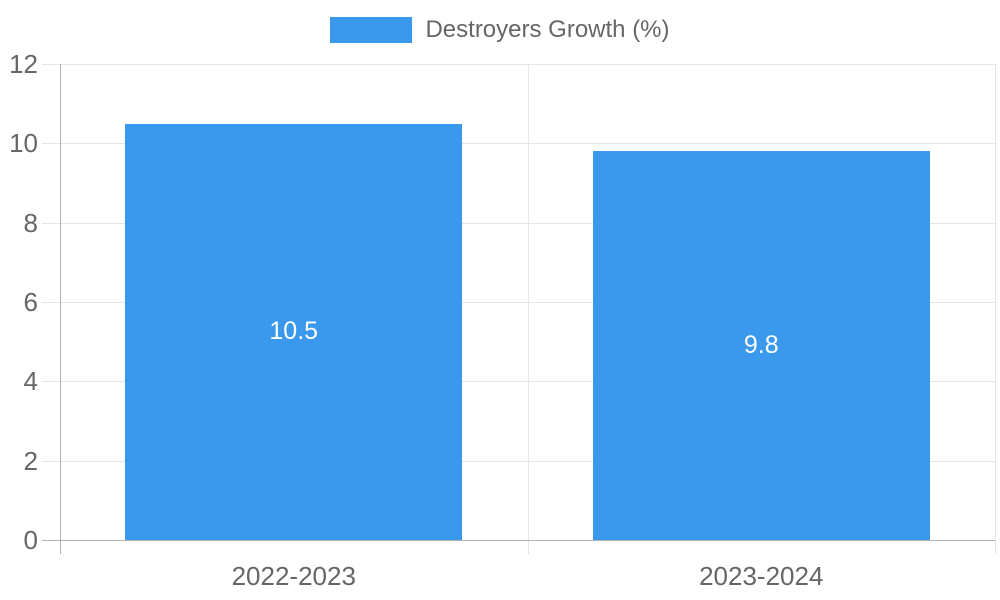 The height and width of the screenshot is (600, 1000). What do you see at coordinates (30, 540) in the screenshot?
I see `y-axis-tick-label: 0` at bounding box center [30, 540].